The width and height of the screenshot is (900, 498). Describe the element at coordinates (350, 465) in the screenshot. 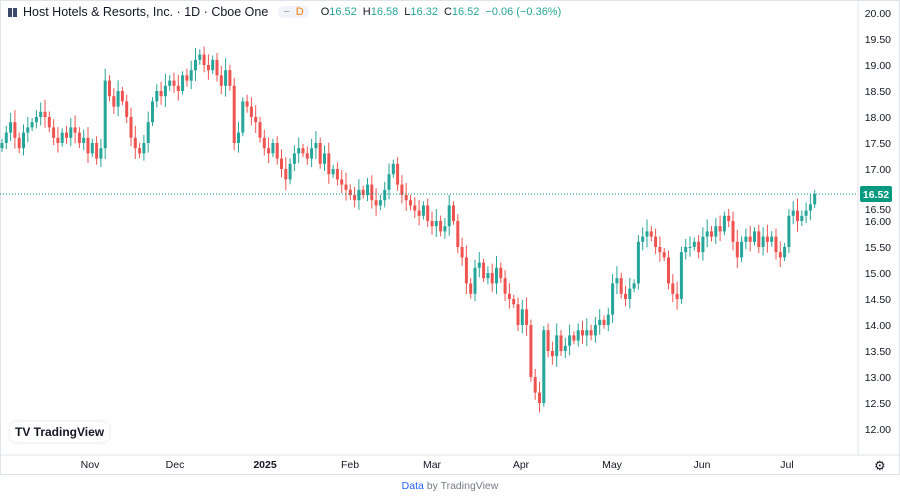

I see `time-tick-label: Feb` at that location.